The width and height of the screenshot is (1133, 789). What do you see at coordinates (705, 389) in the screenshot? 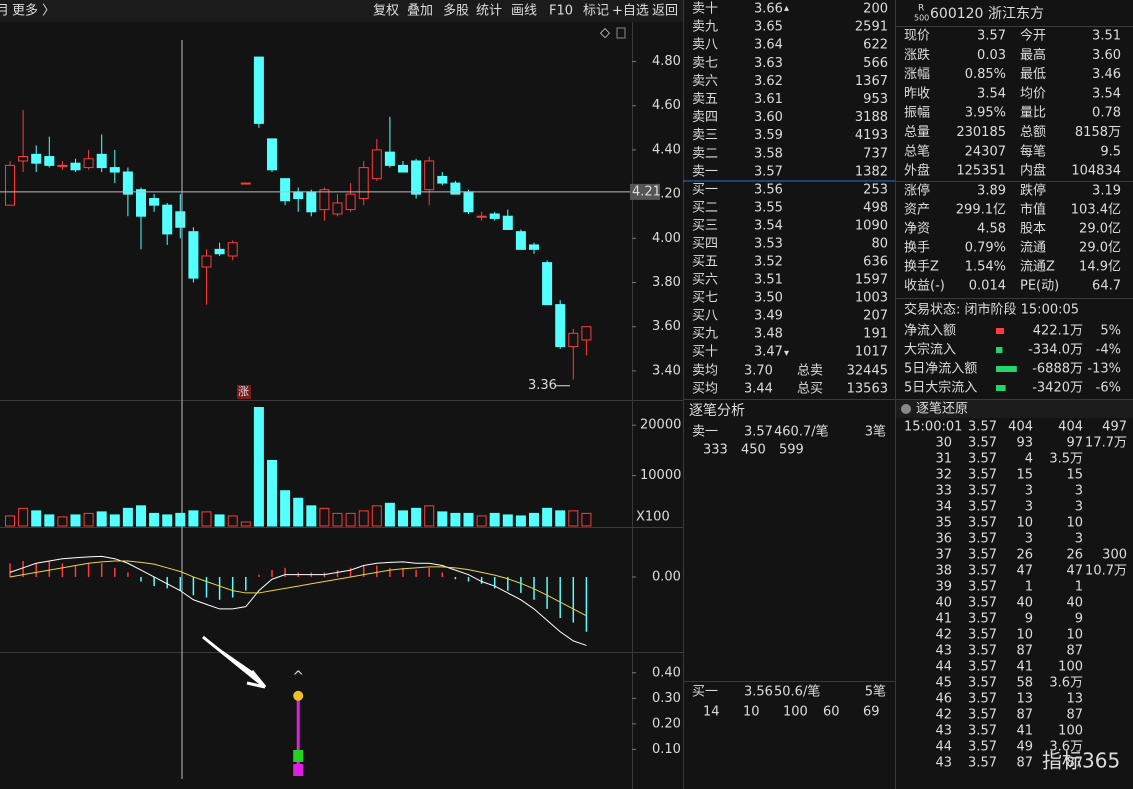
I see `summary-label: 买均` at bounding box center [705, 389].